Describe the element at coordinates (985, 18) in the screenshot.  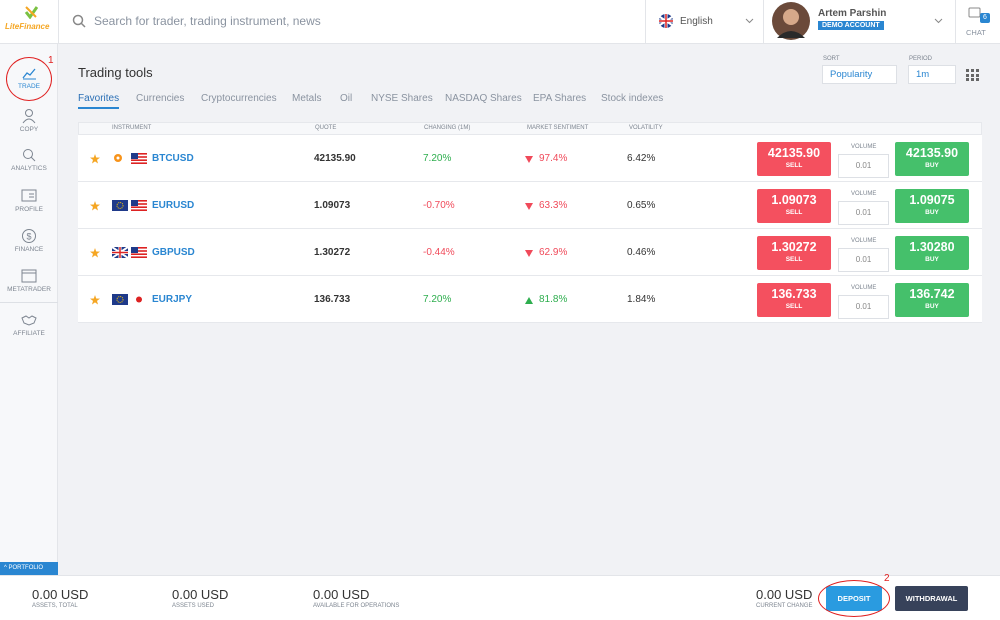
I see `chat-count: 6` at that location.